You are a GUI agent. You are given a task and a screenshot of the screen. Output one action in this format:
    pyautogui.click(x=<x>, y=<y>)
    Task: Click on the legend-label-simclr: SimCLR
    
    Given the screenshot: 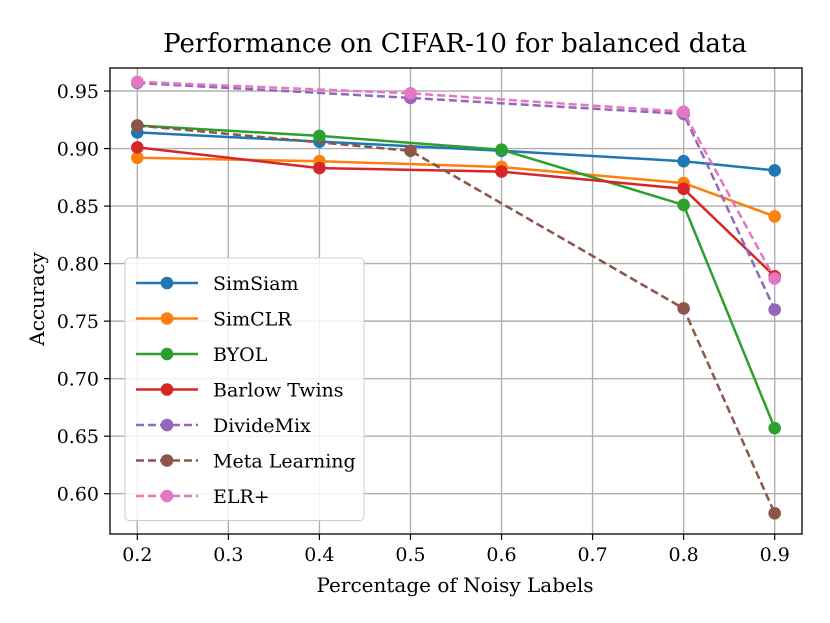 What is the action you would take?
    pyautogui.click(x=252, y=320)
    